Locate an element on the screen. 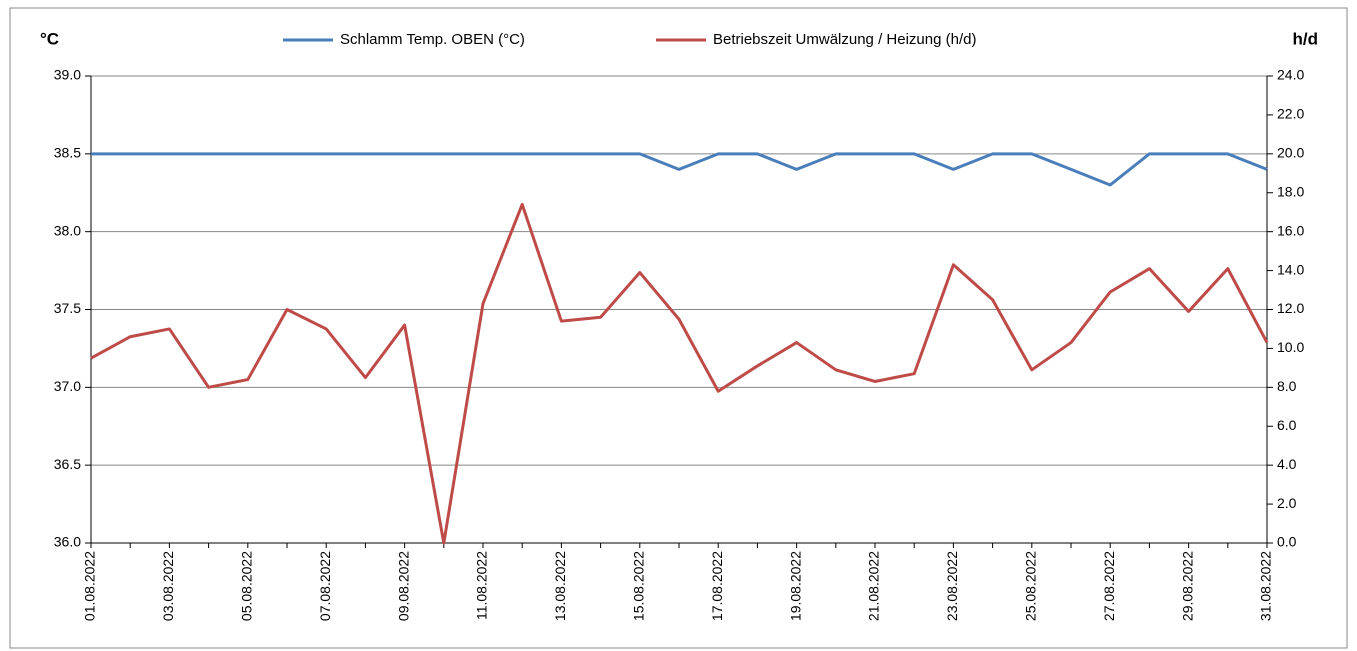 This screenshot has height=651, width=1357. x-tick-label: 11.08.2022 is located at coordinates (482, 585).